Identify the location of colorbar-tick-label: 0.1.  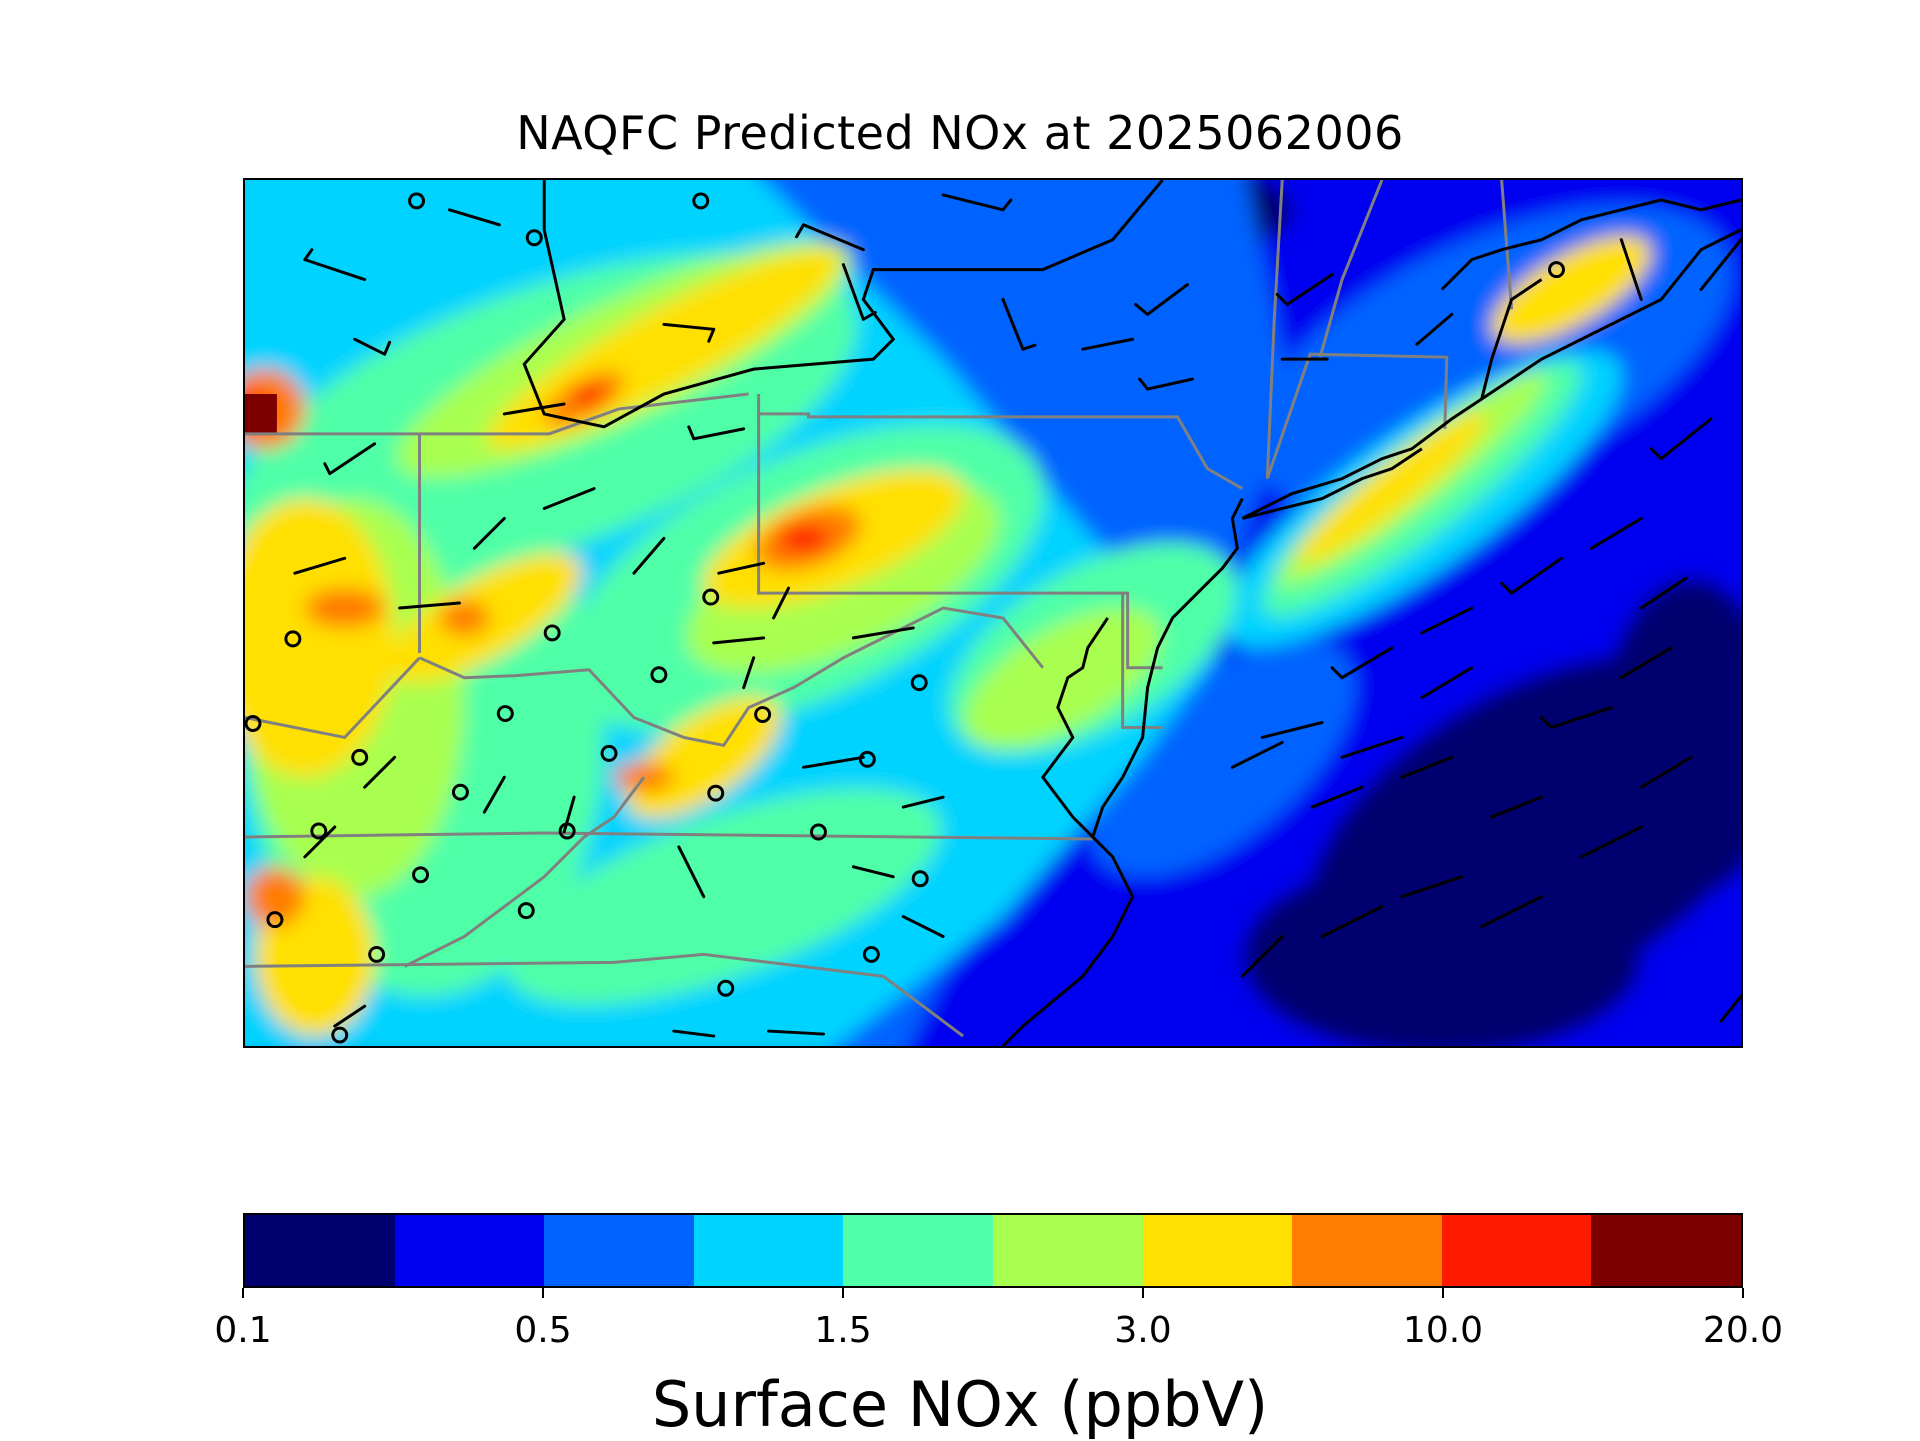
(243, 1330).